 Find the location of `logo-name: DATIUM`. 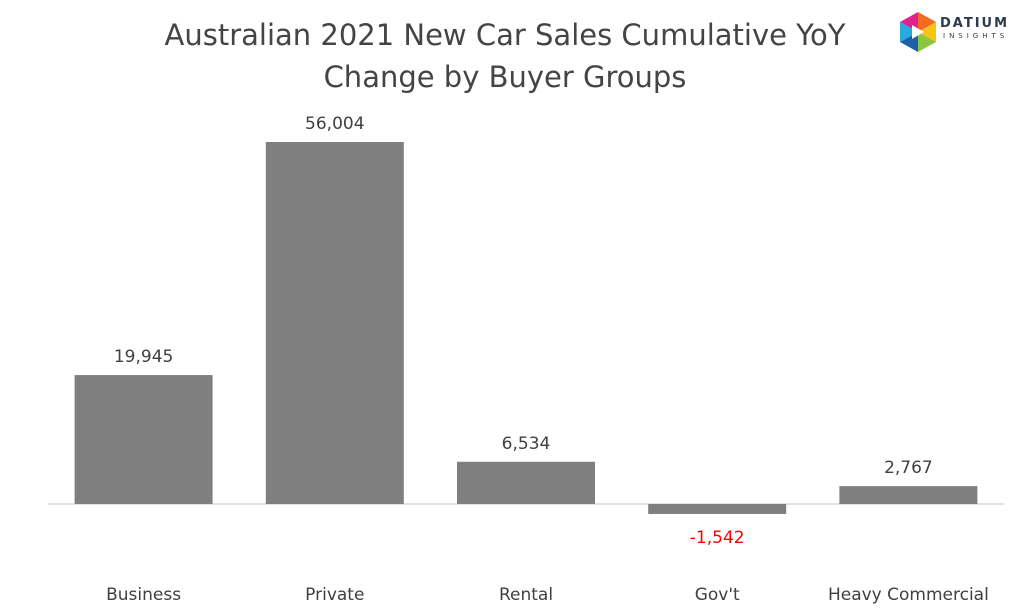

logo-name: DATIUM is located at coordinates (975, 23).